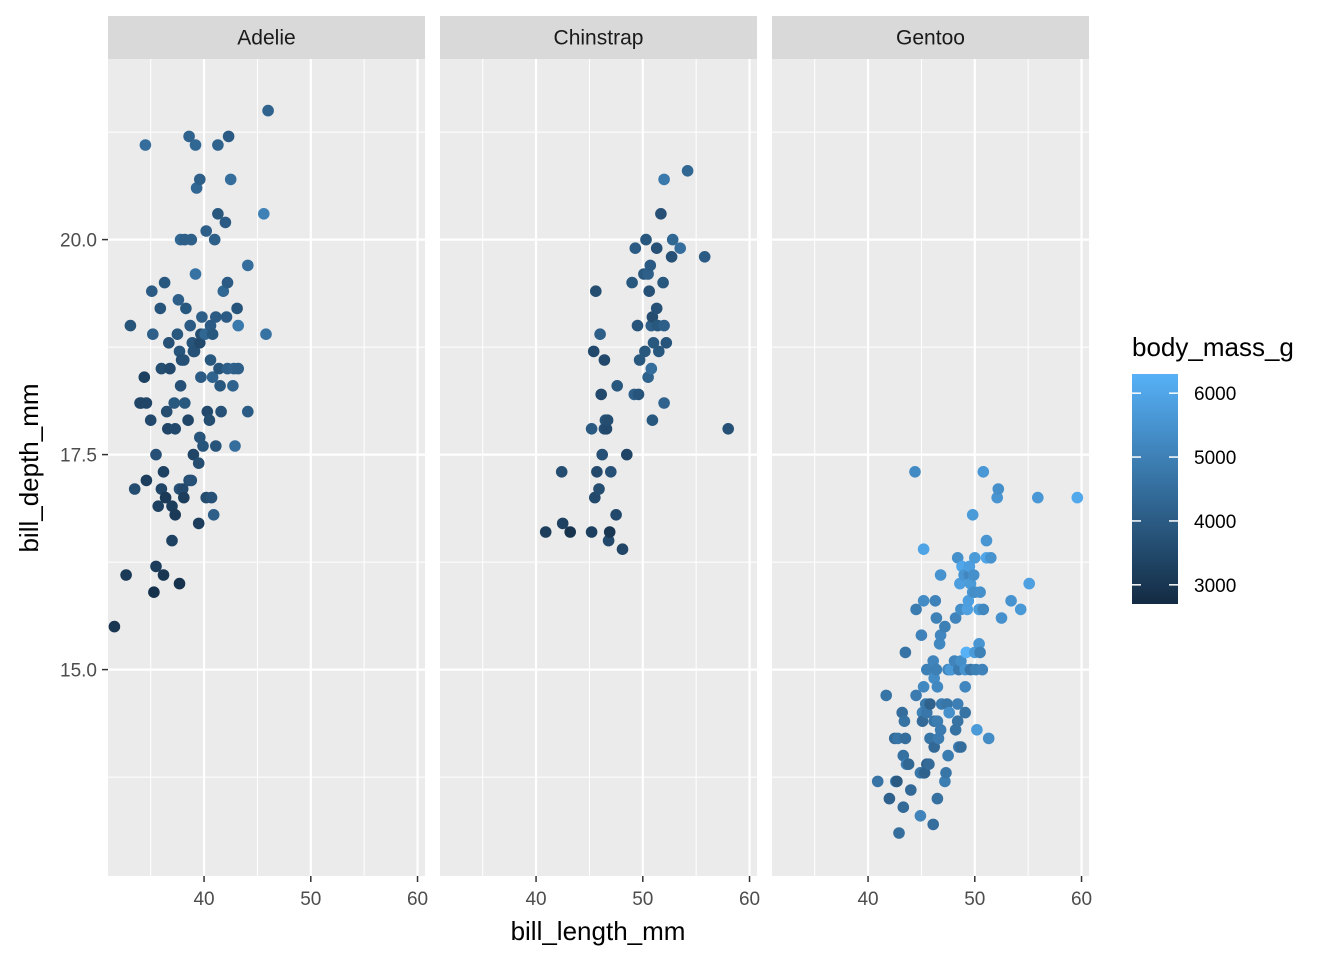  I want to click on colorbar-label: 4000, so click(1215, 522).